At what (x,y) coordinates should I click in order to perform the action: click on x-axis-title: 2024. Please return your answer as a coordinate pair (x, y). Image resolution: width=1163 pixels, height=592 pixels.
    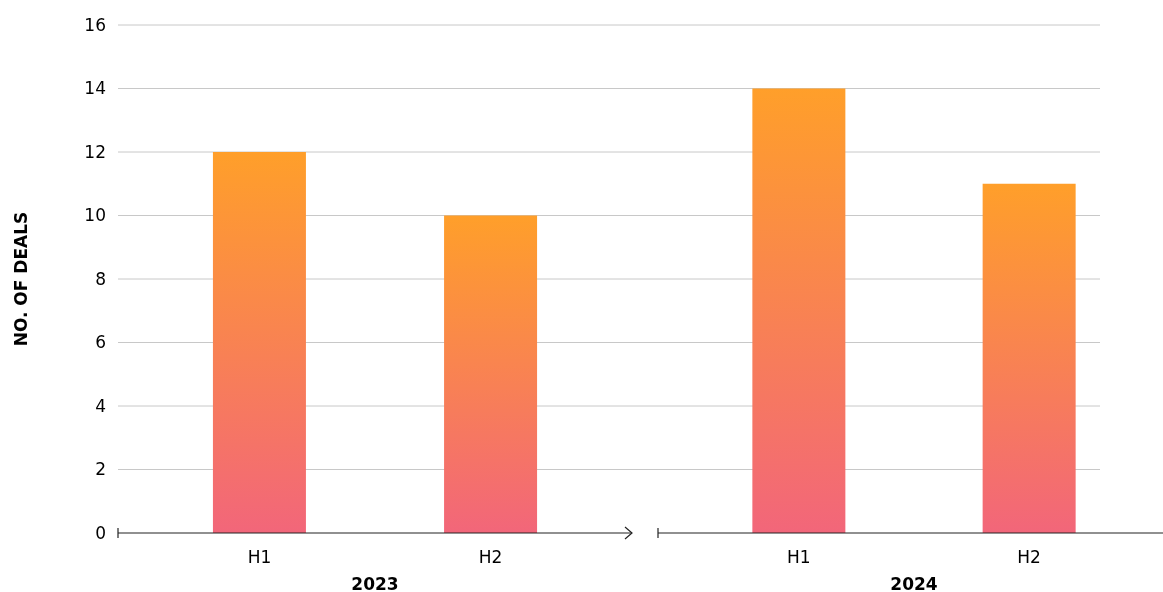
    Looking at the image, I should click on (914, 583).